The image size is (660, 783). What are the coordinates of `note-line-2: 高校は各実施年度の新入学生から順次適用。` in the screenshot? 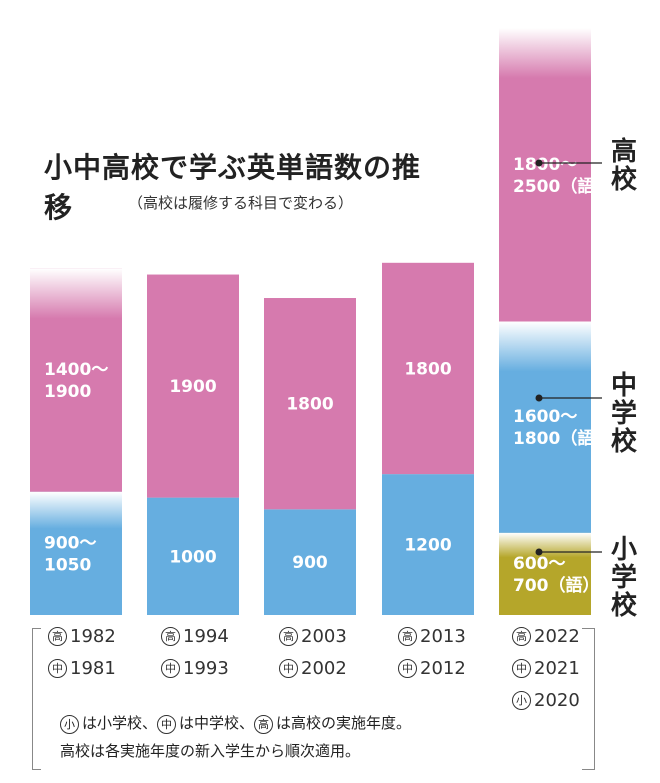 It's located at (210, 751).